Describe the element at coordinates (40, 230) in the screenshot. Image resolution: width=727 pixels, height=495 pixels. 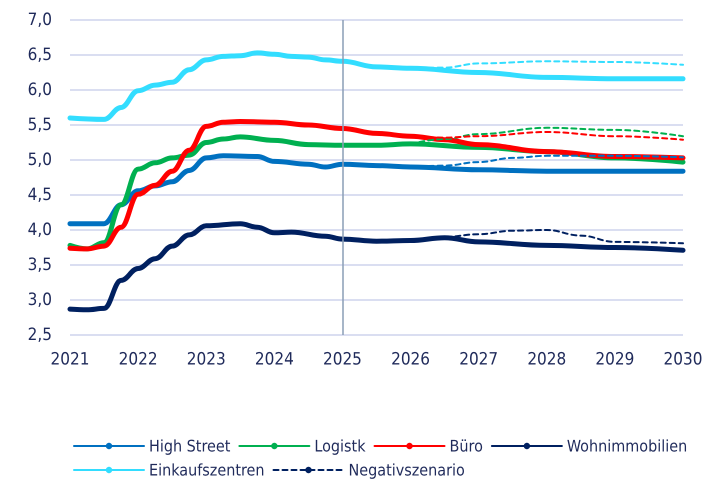
I see `y-tick-label: 4,0` at that location.